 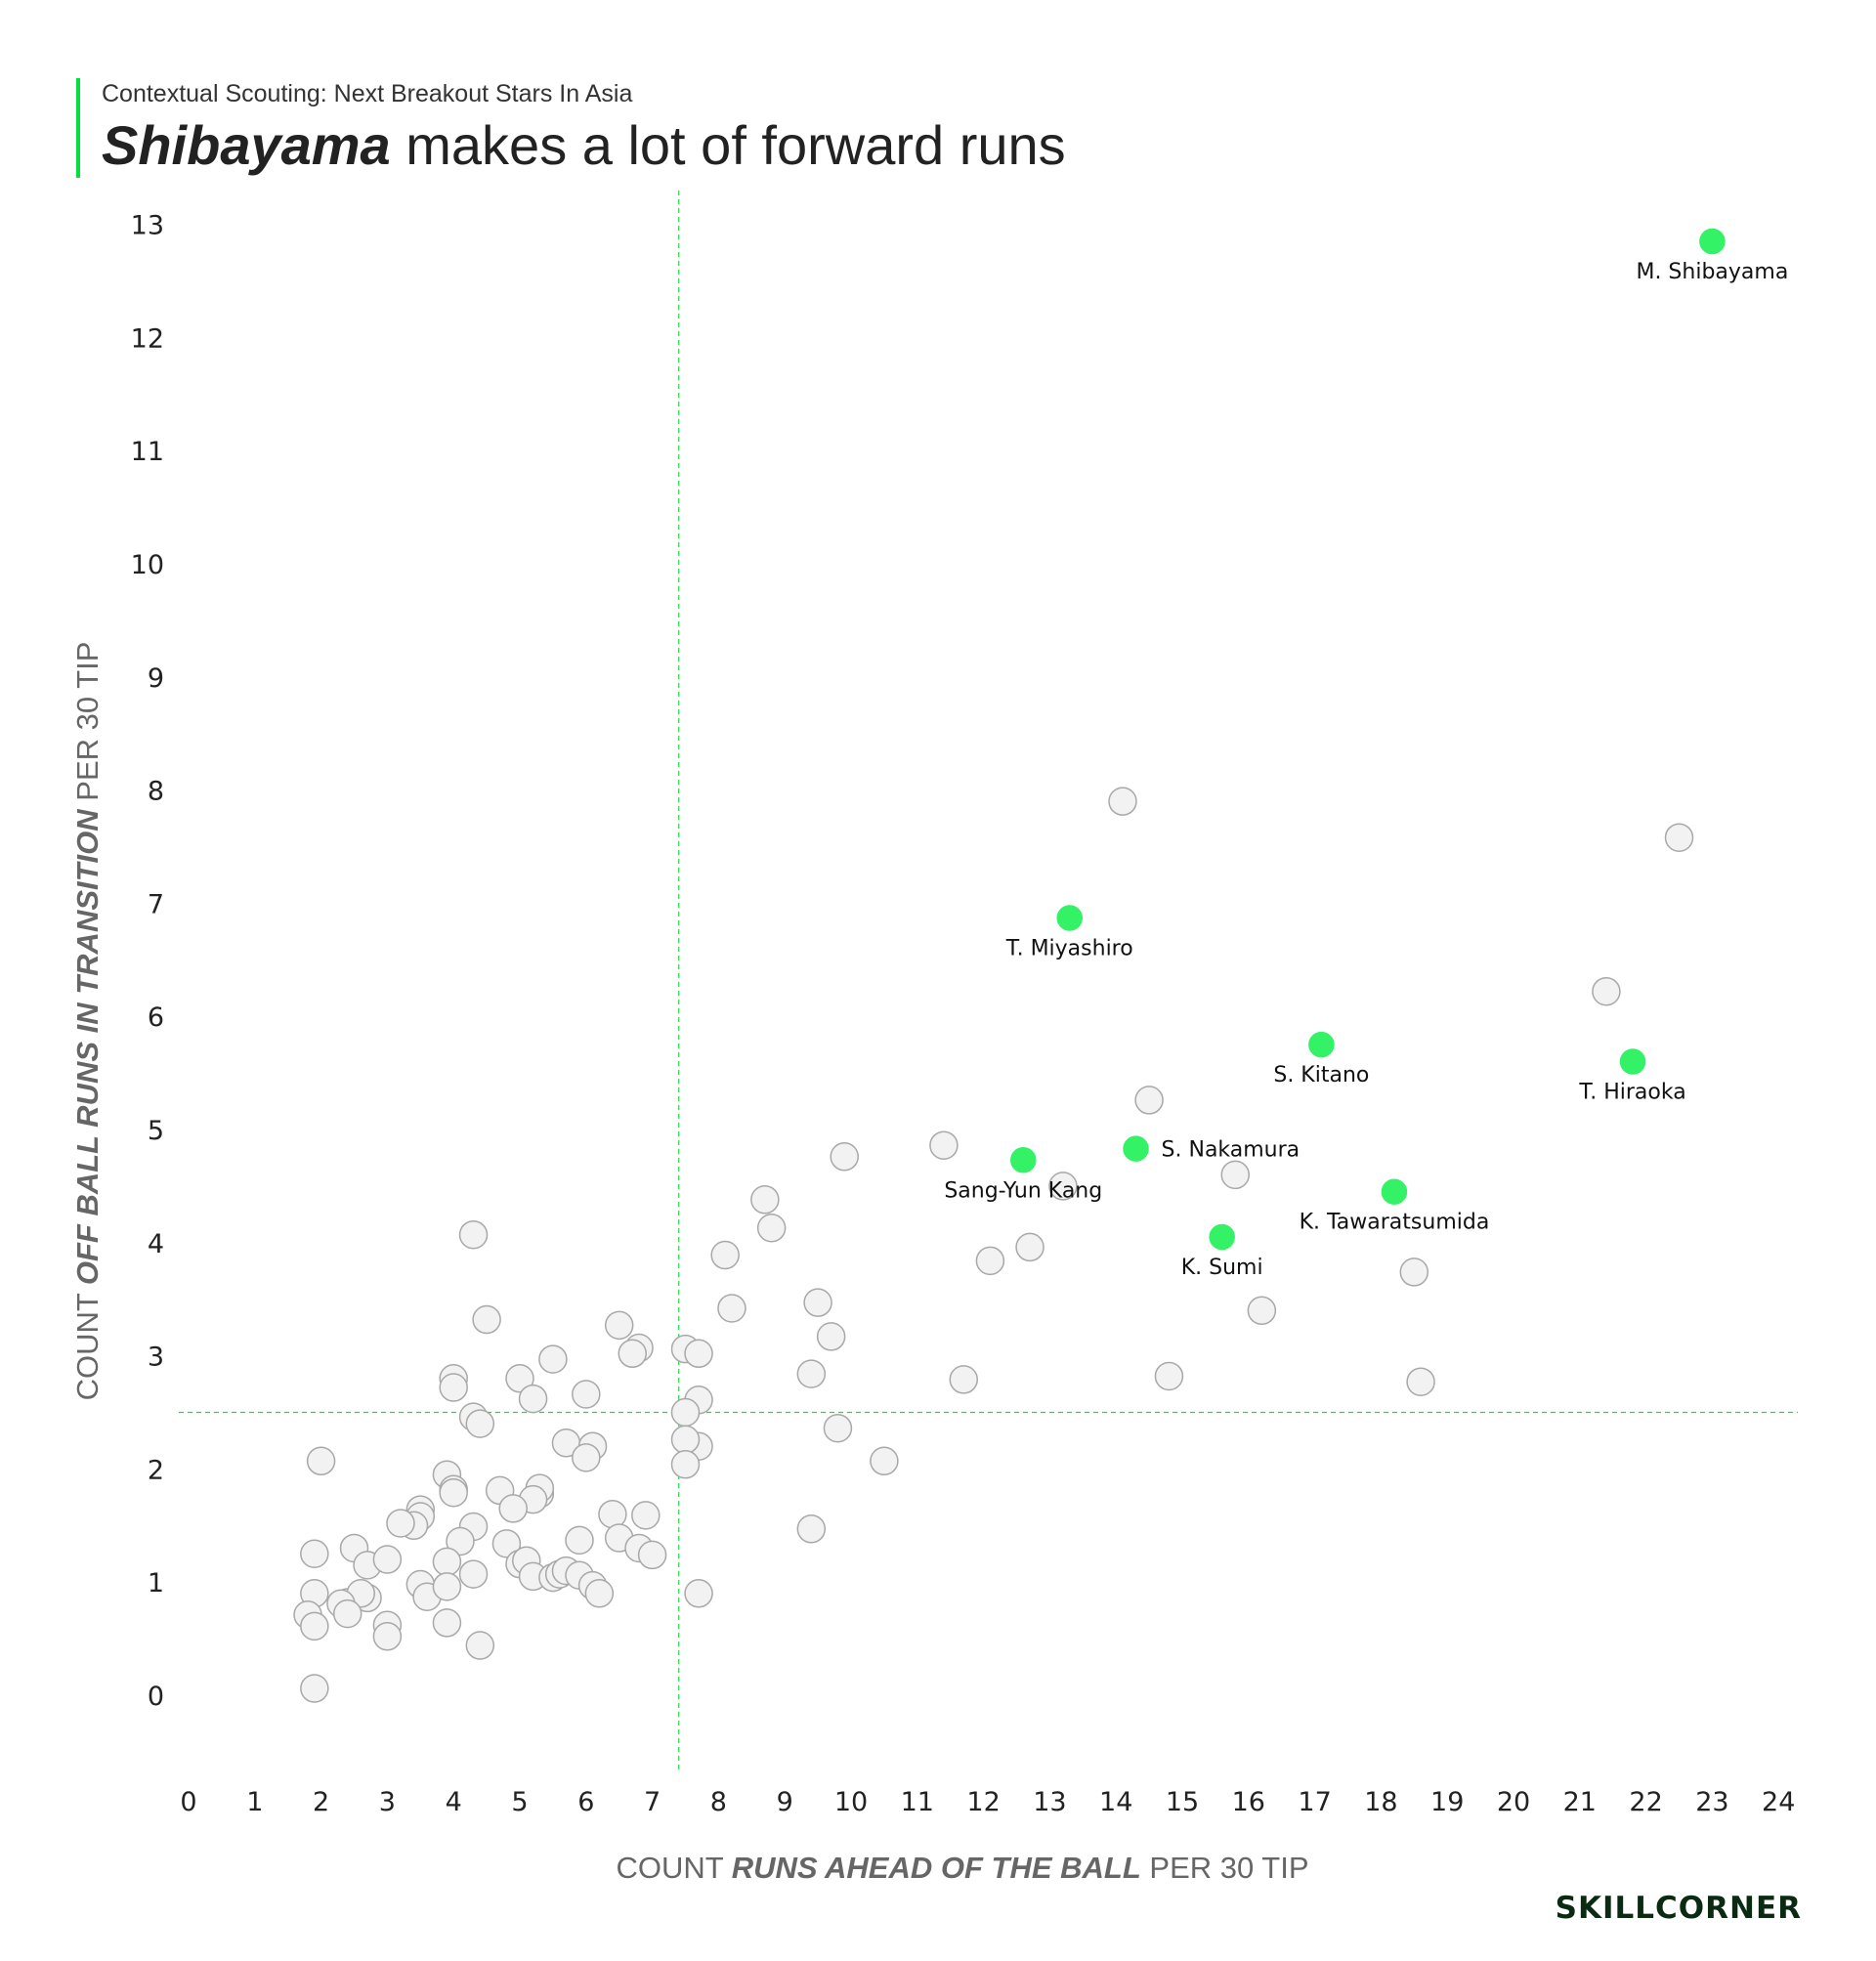 What do you see at coordinates (1115, 1802) in the screenshot?
I see `x-tick-label: 14` at bounding box center [1115, 1802].